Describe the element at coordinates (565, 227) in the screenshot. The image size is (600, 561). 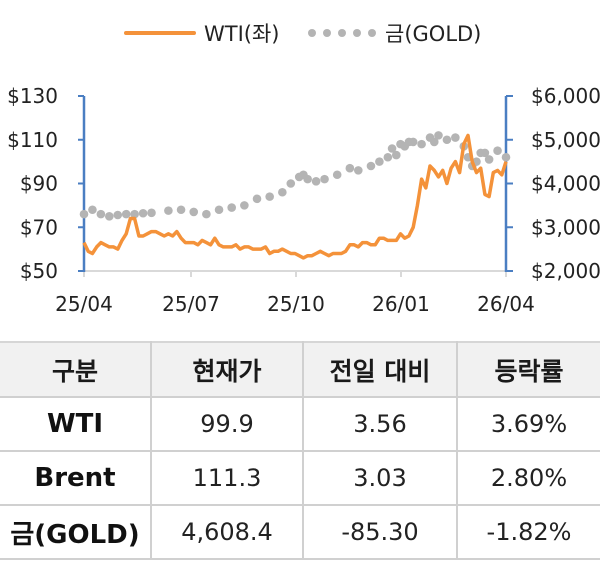
I see `right-tick-label: $3,000` at that location.